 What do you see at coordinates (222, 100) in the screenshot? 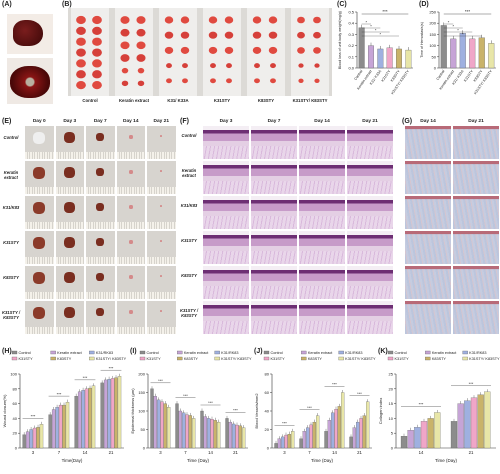
I see `b-label-3: K31STY` at bounding box center [222, 100].